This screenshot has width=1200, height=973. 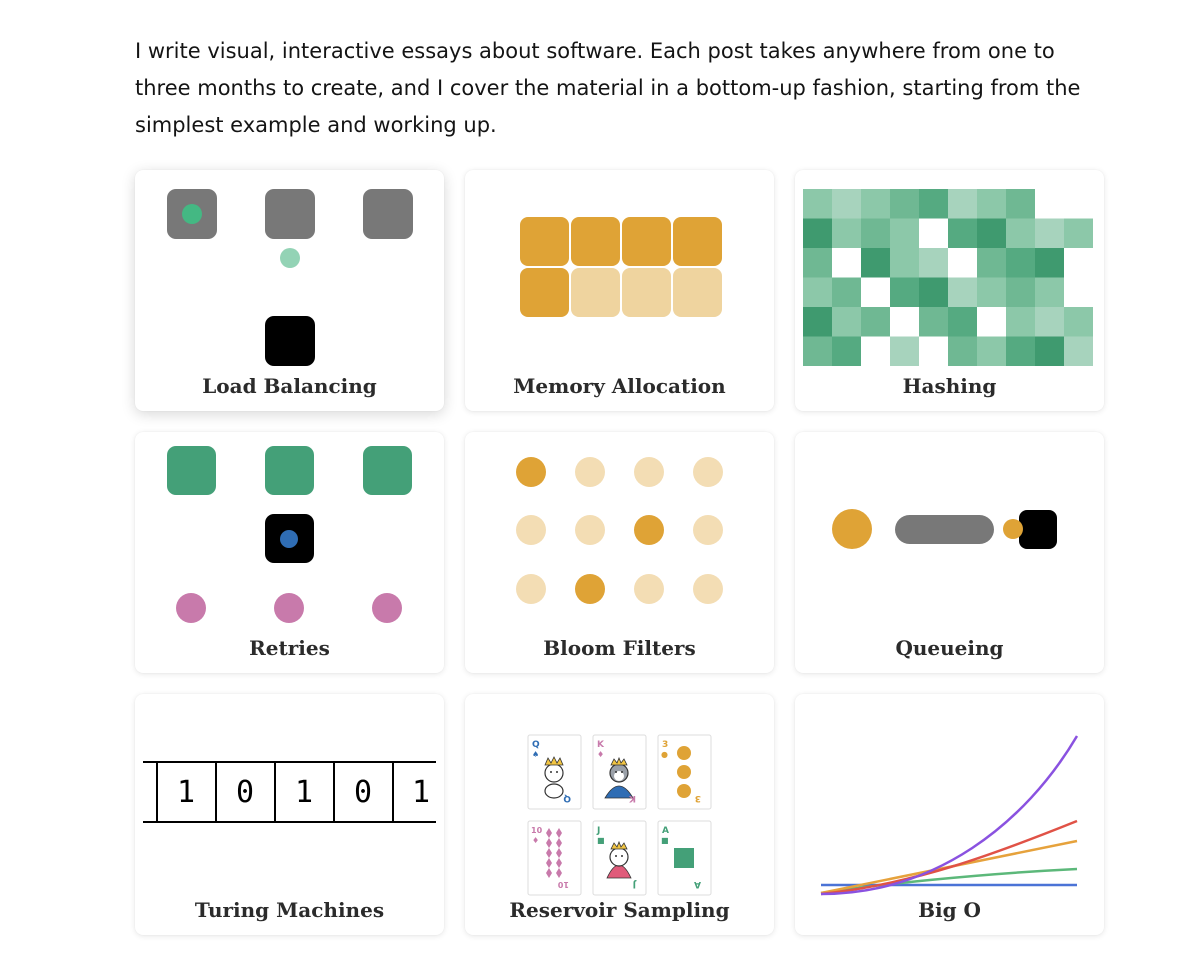 What do you see at coordinates (664, 754) in the screenshot?
I see `card-suit: ●` at bounding box center [664, 754].